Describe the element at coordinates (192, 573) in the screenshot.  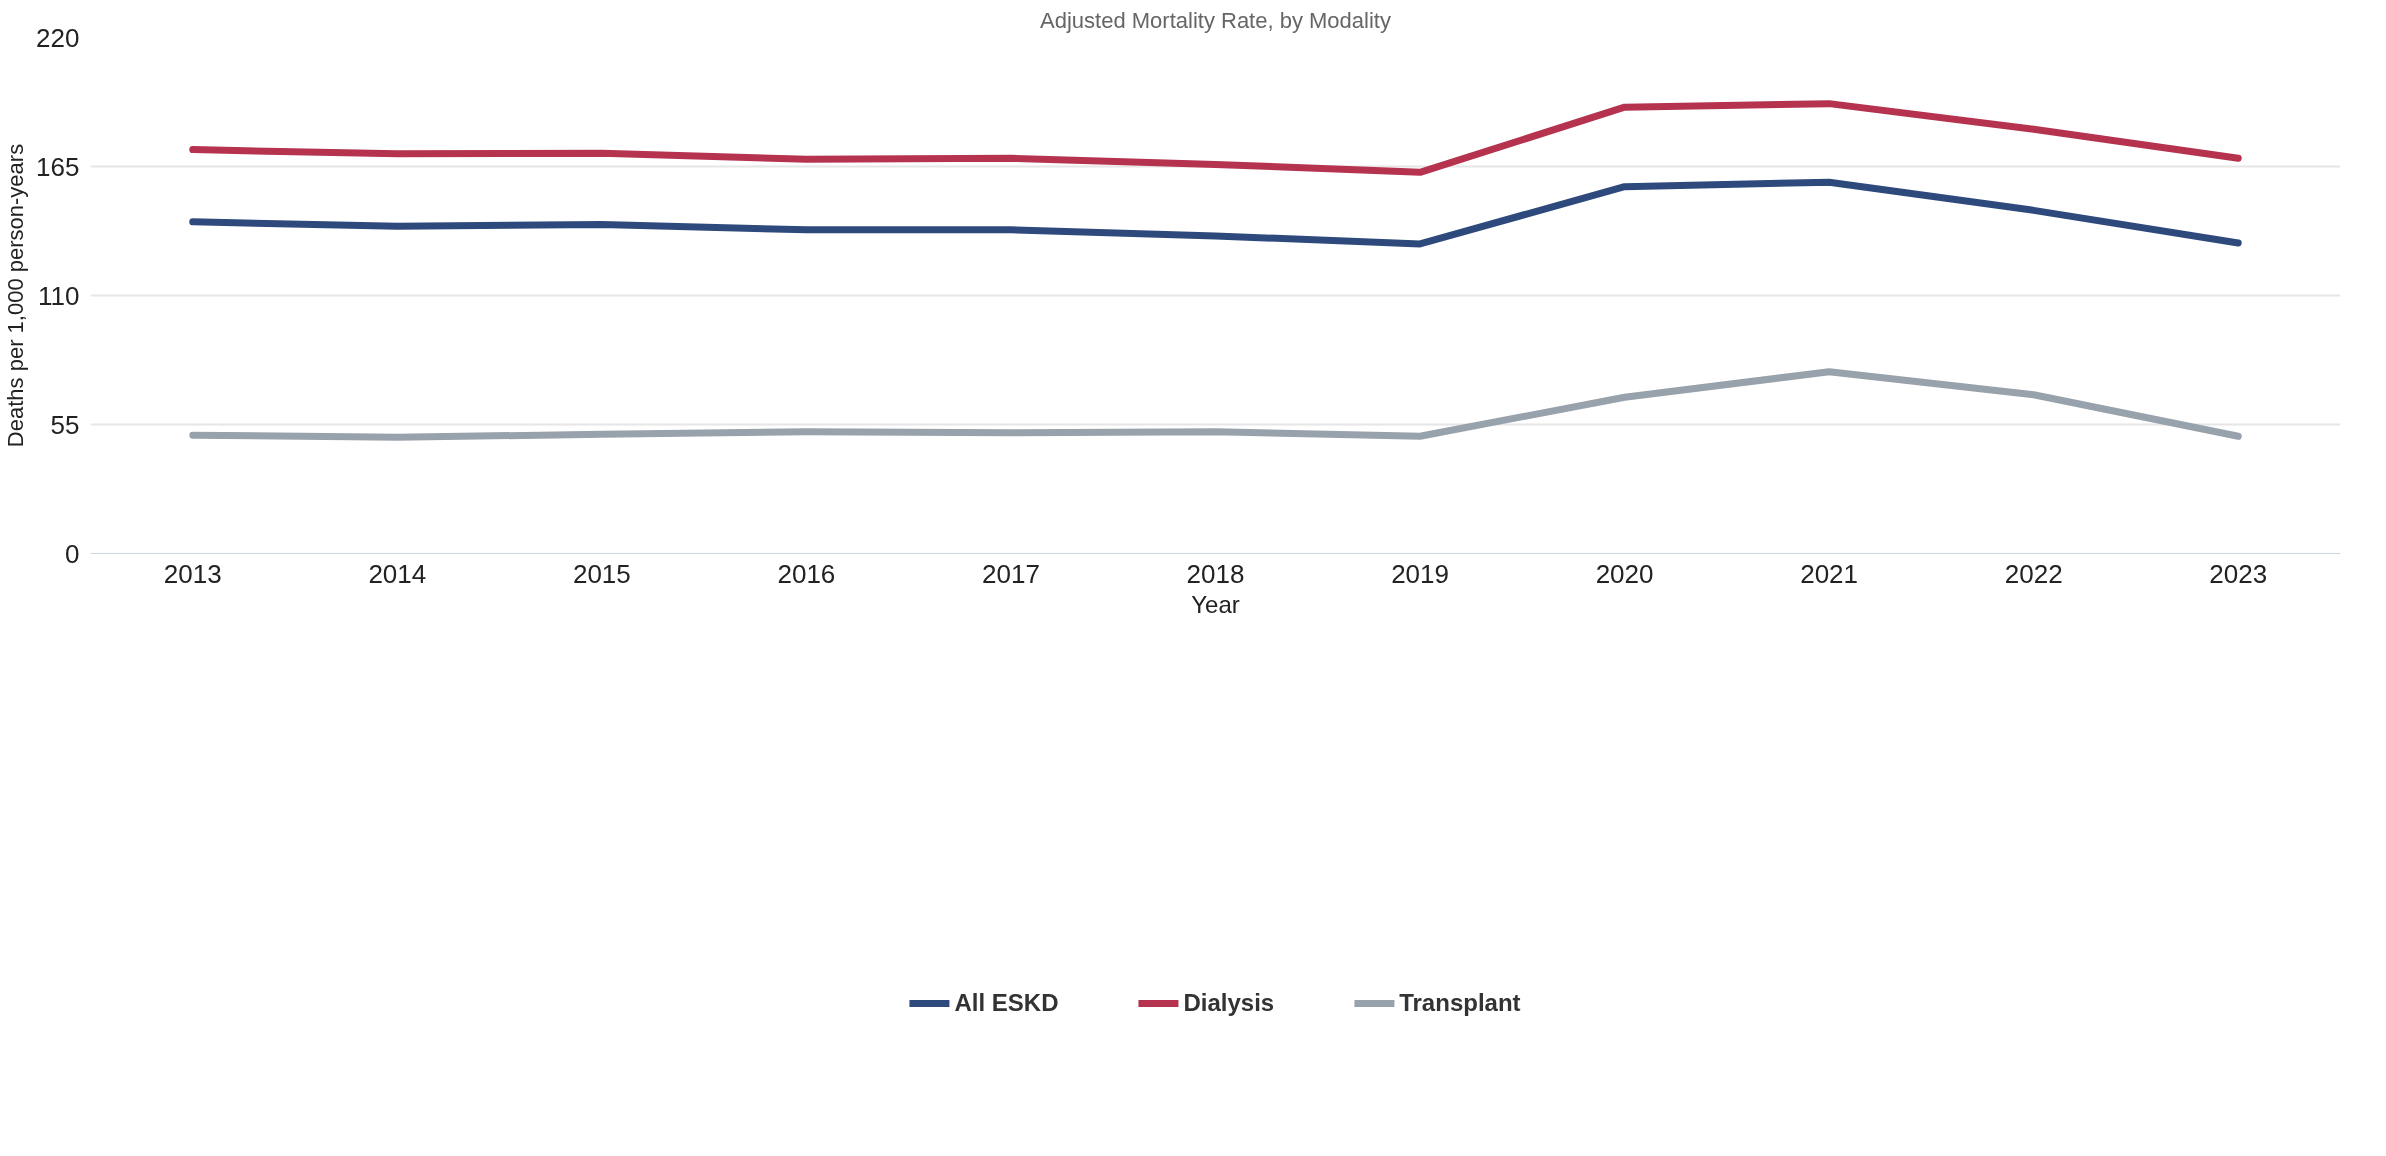
I see `x-tick-label: 2013` at that location.